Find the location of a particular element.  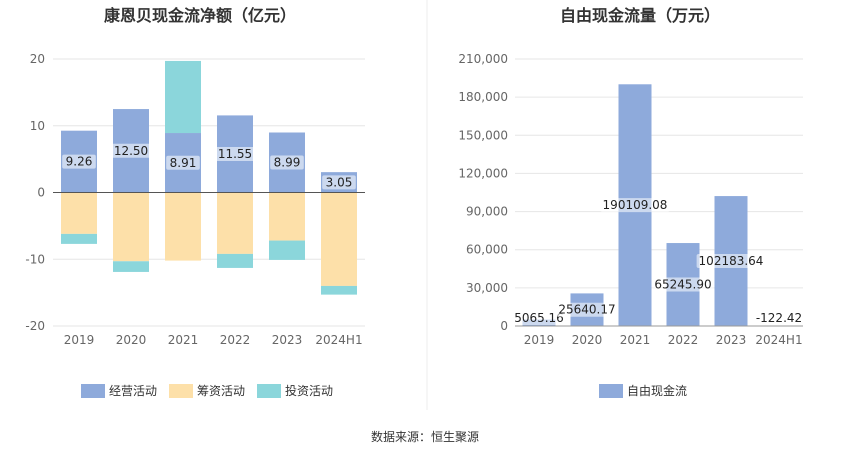

y-tick-label: 180,000 is located at coordinates (483, 97).